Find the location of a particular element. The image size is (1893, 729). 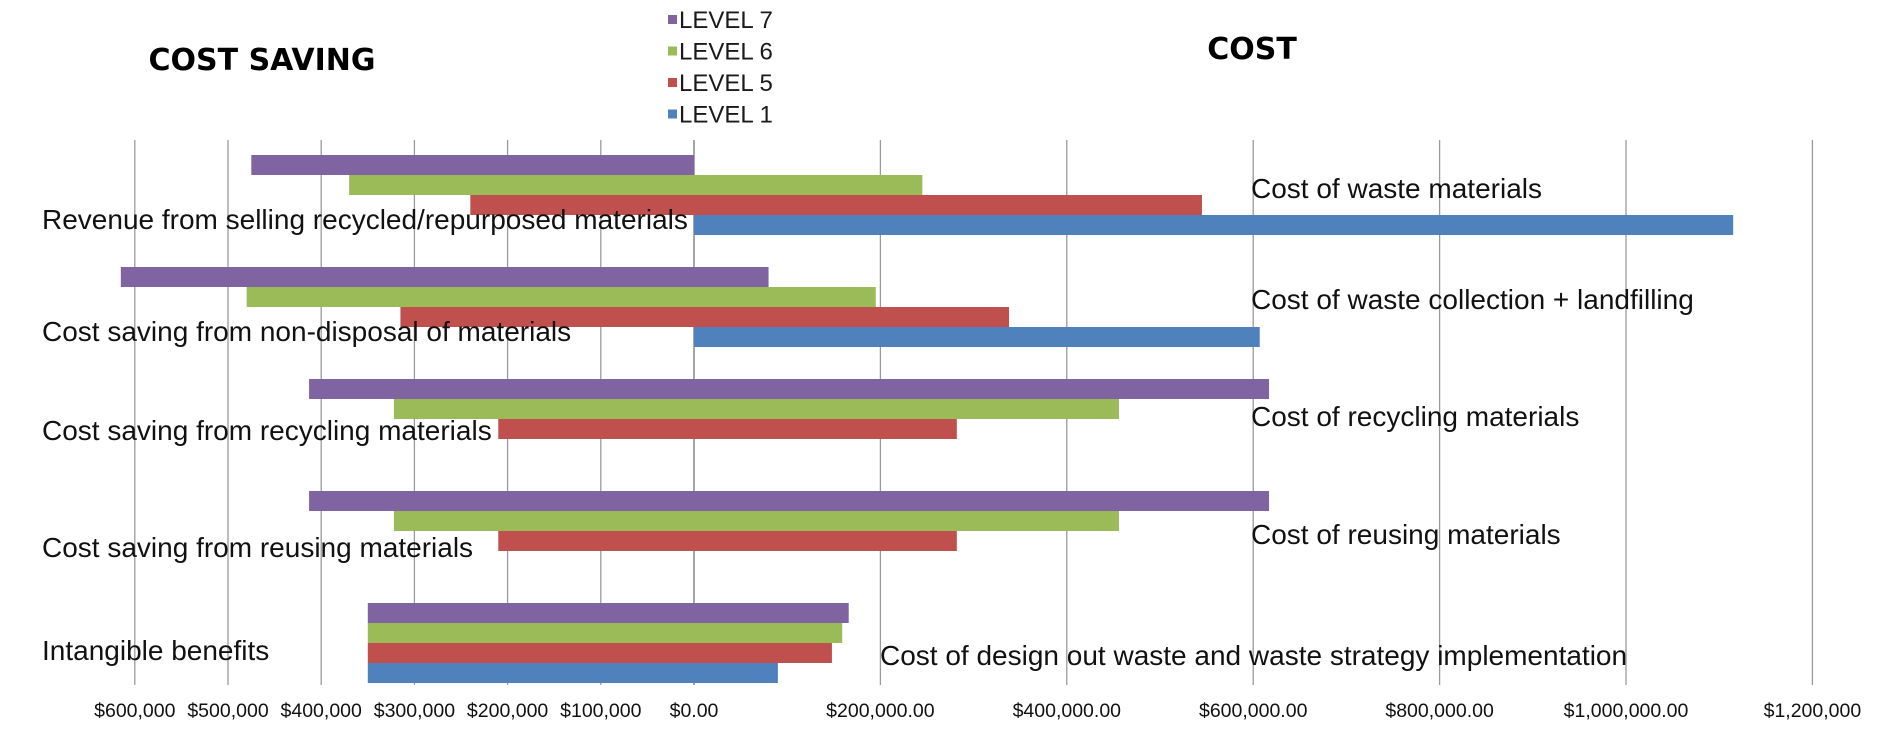

legend-label: LEVEL 5 is located at coordinates (726, 83).